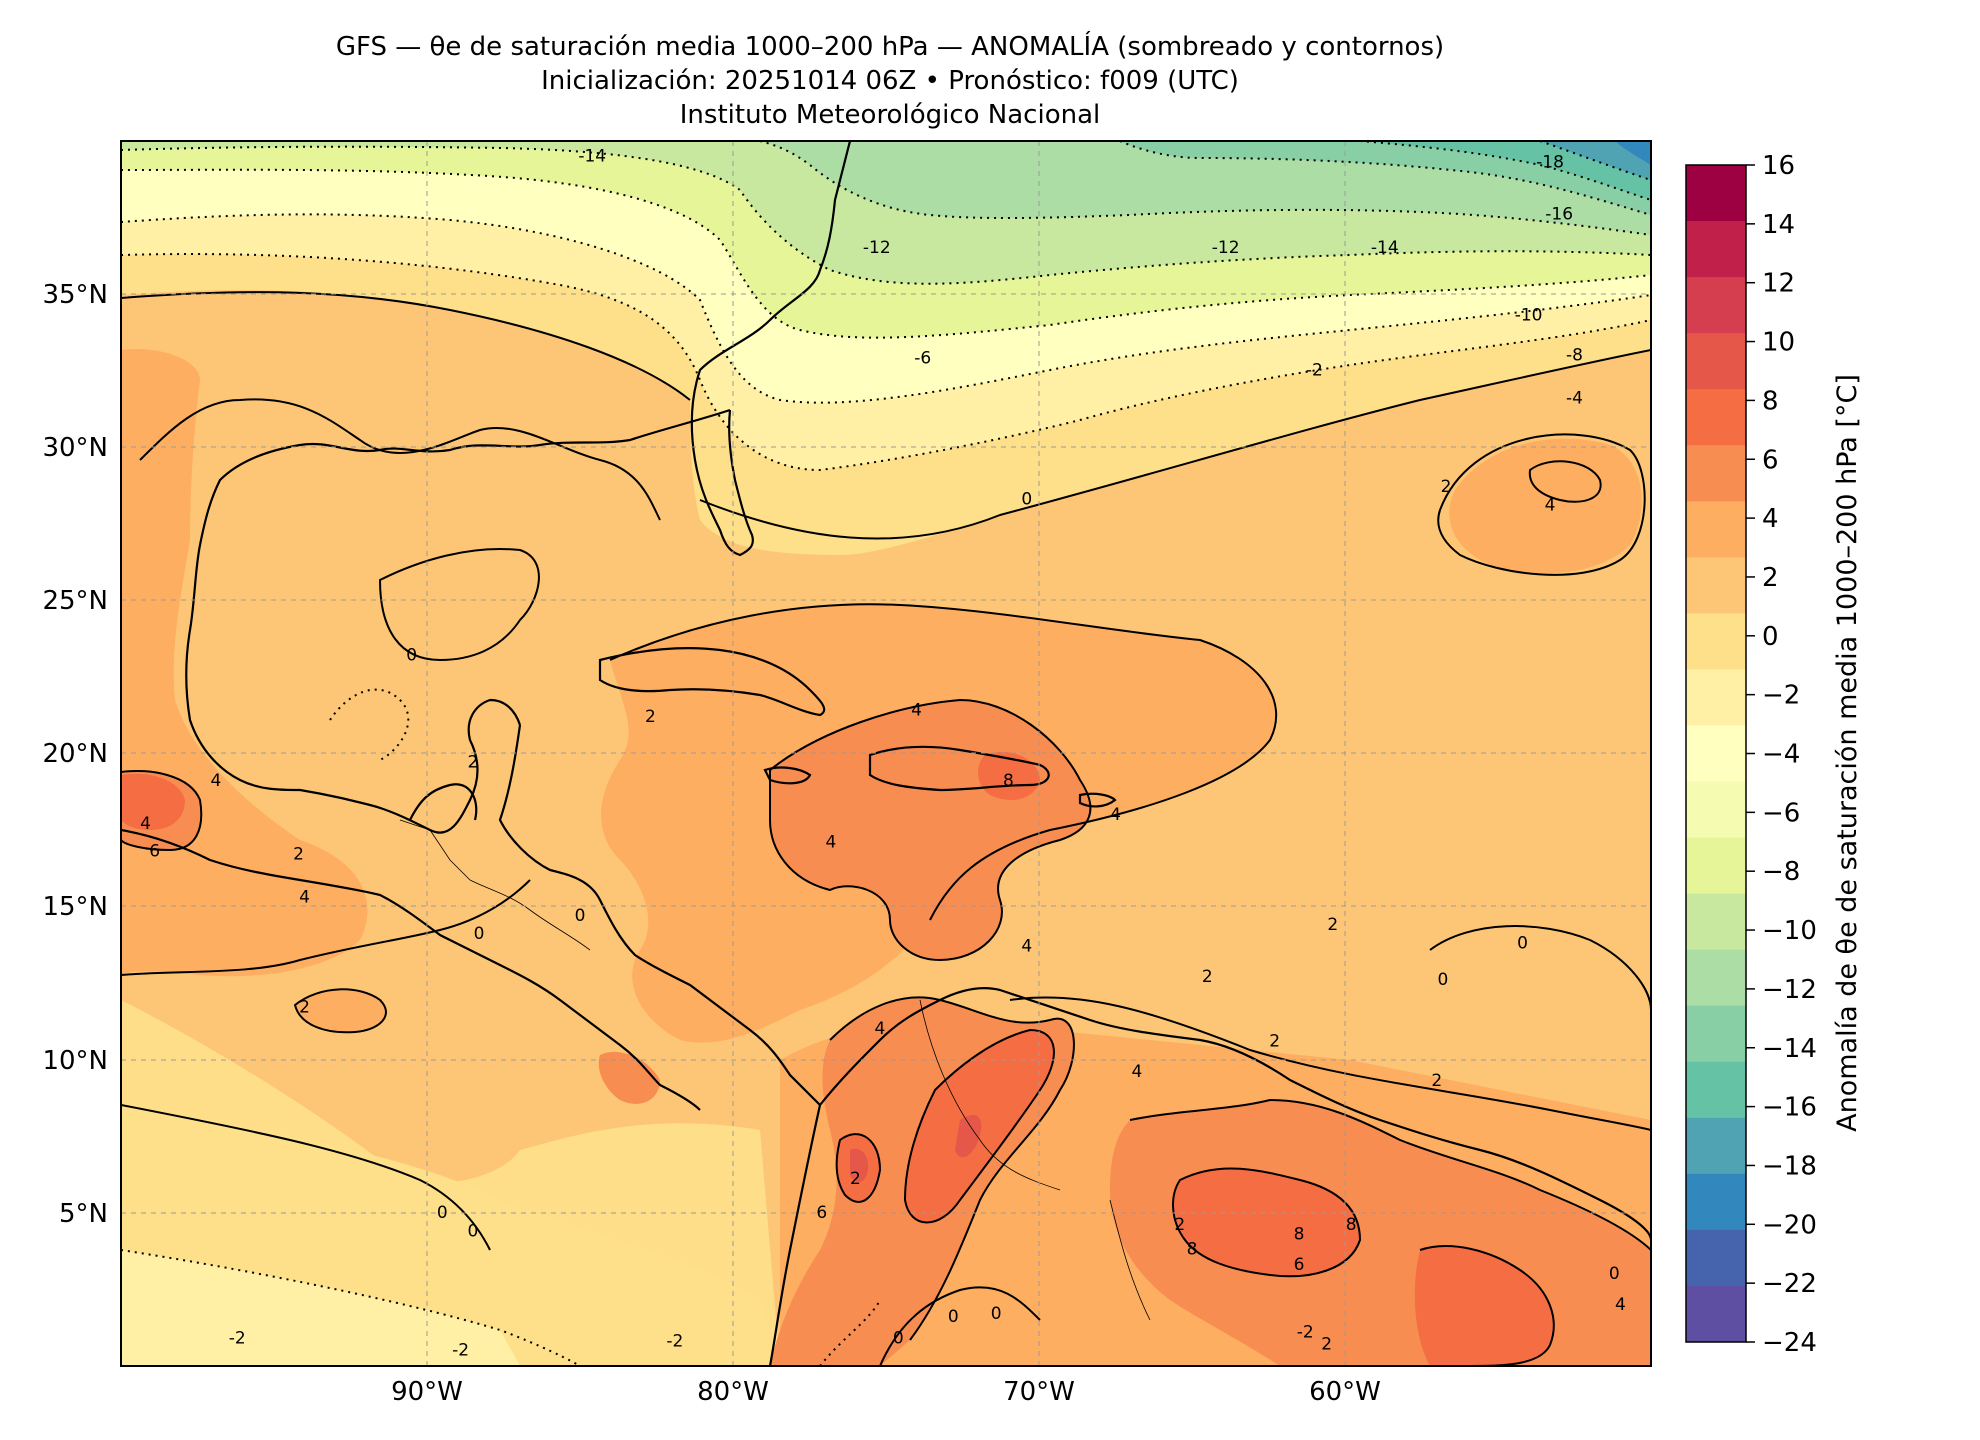 The image size is (1980, 1440). What do you see at coordinates (1550, 162) in the screenshot?
I see `contour-label: -18` at bounding box center [1550, 162].